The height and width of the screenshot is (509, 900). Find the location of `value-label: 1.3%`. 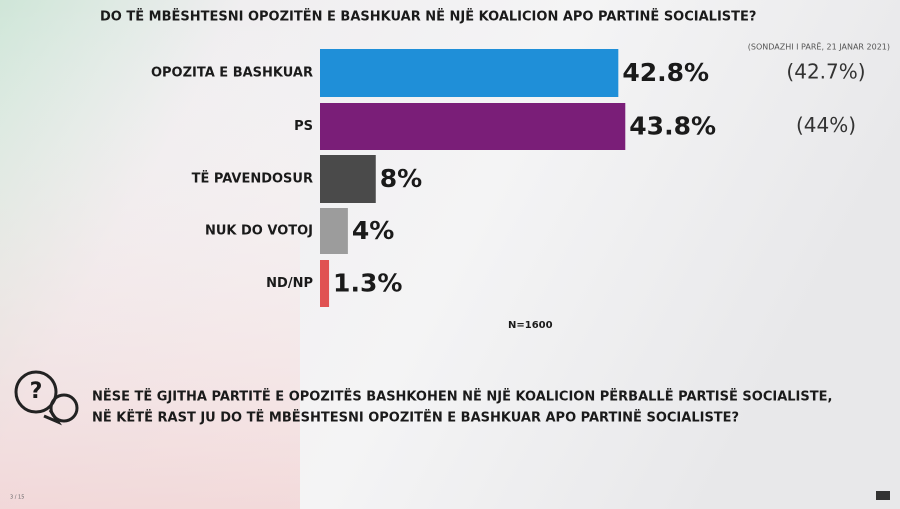

value-label: 1.3% is located at coordinates (367, 283).